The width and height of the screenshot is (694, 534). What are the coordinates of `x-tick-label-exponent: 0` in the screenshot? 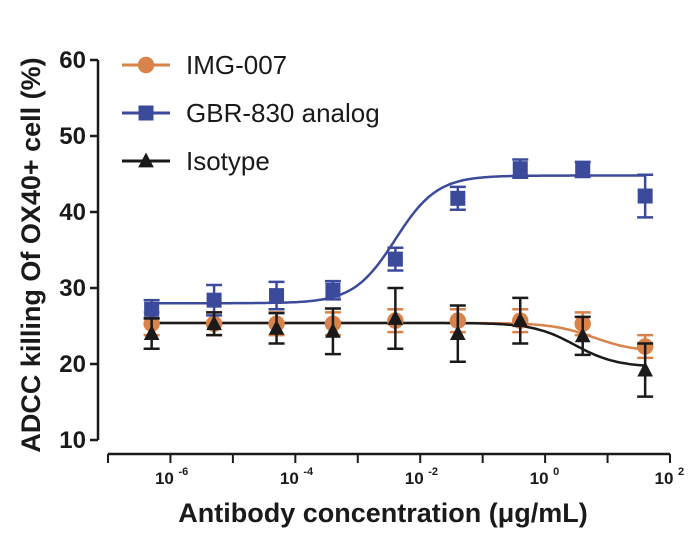 It's located at (556, 472).